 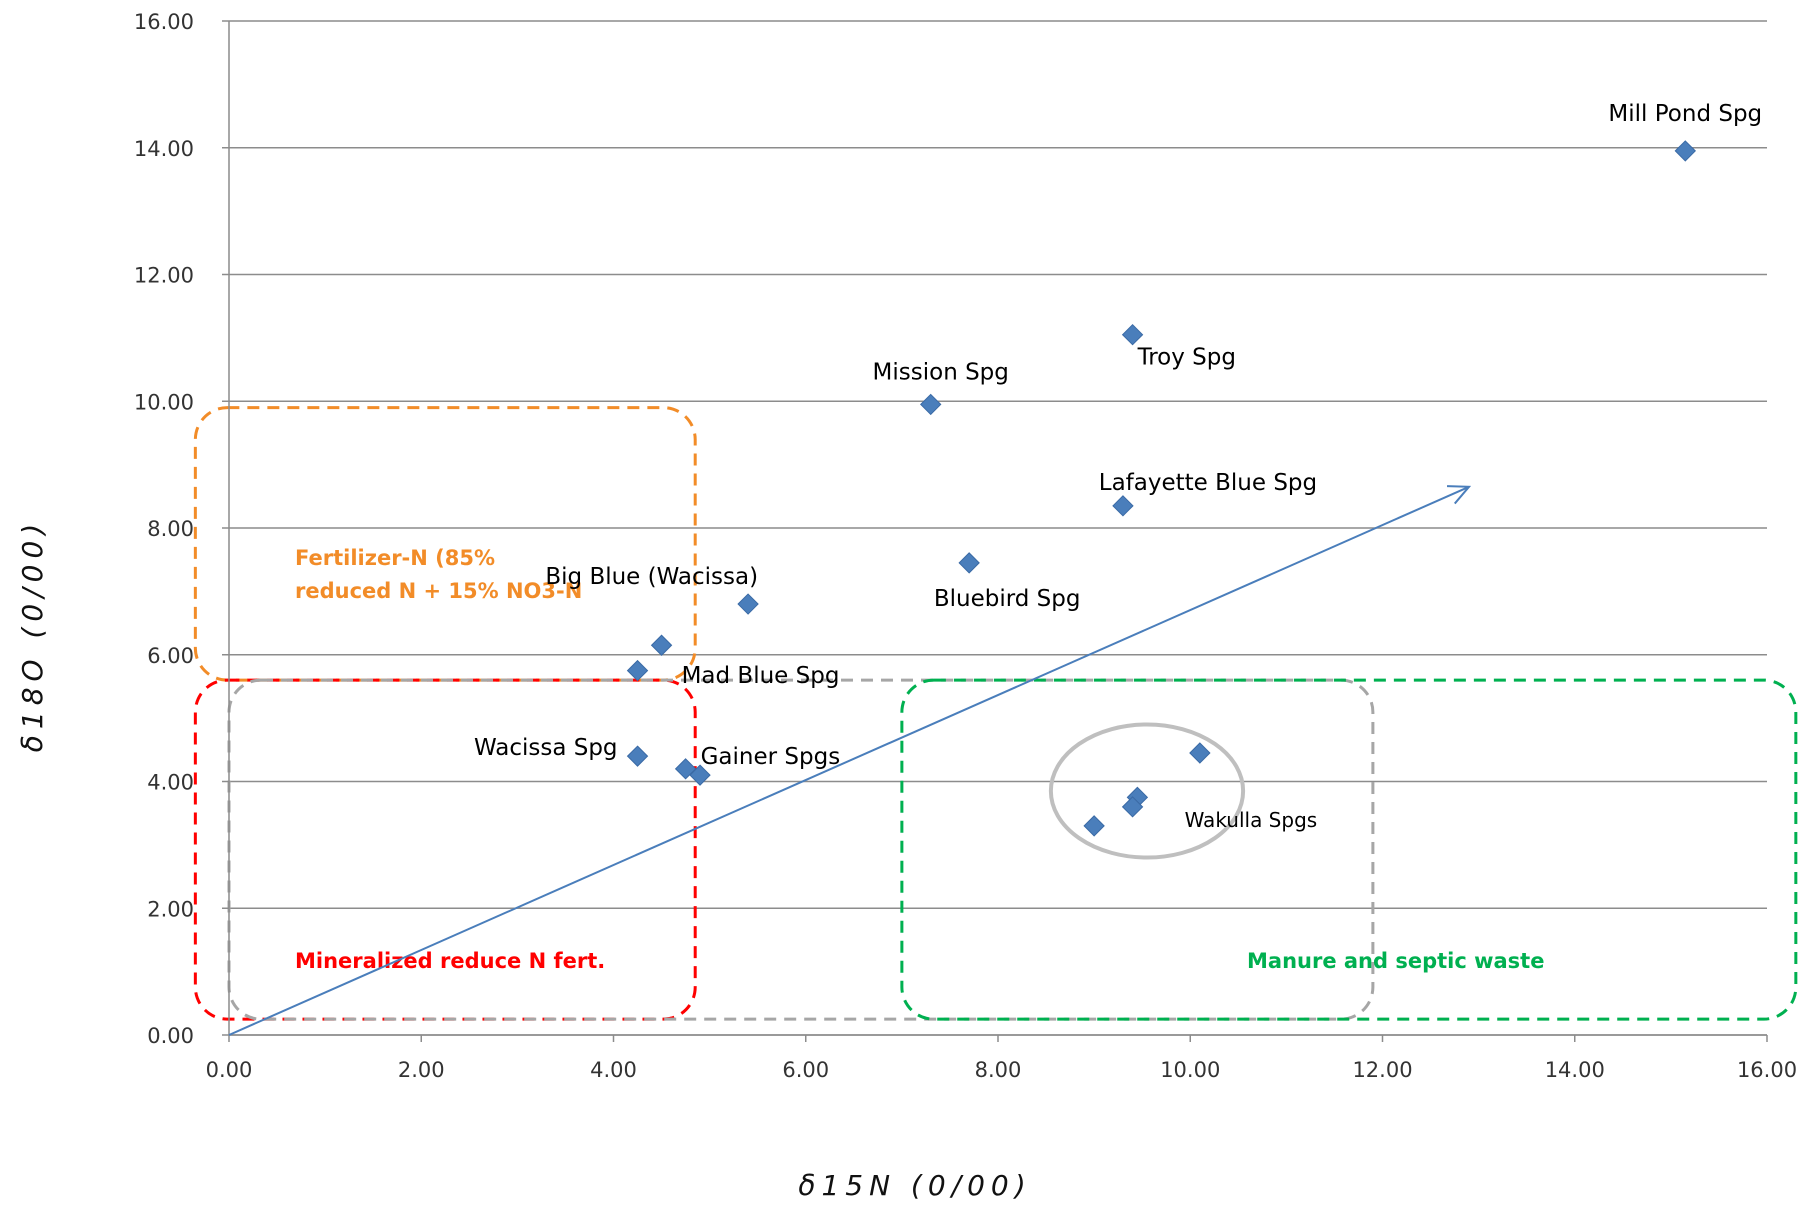 What do you see at coordinates (164, 149) in the screenshot?
I see `y-tick-label: 14.00` at bounding box center [164, 149].